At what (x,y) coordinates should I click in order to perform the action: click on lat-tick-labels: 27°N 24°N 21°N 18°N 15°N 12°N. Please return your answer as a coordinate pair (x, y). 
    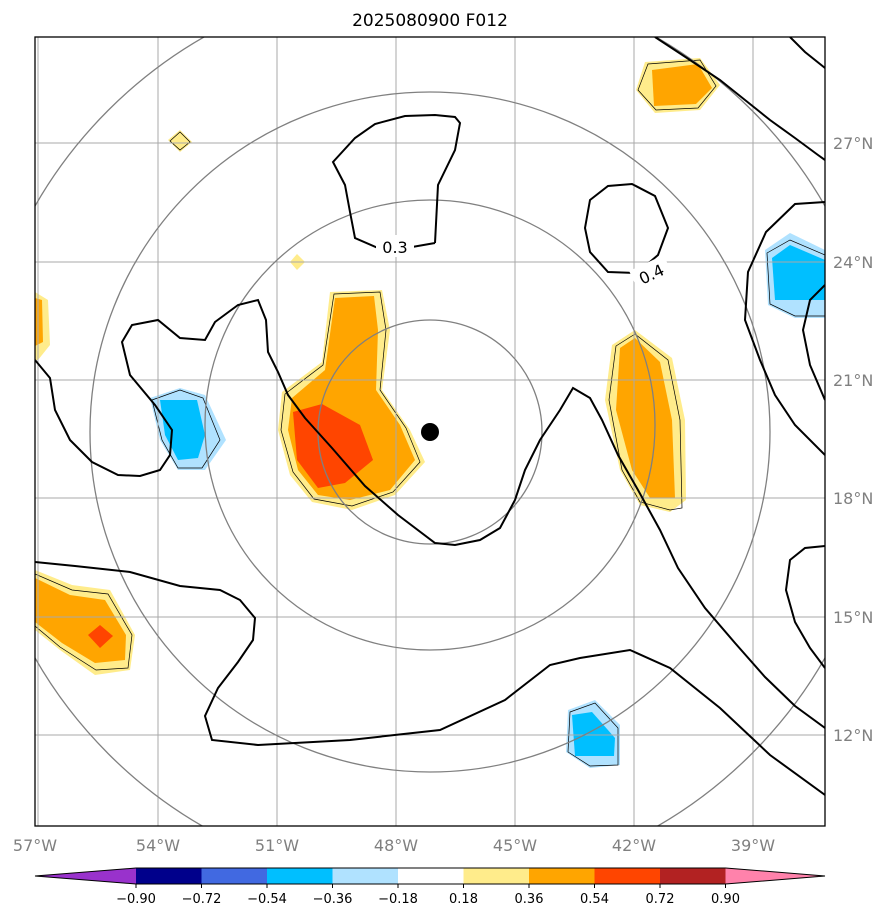
    Looking at the image, I should click on (853, 439).